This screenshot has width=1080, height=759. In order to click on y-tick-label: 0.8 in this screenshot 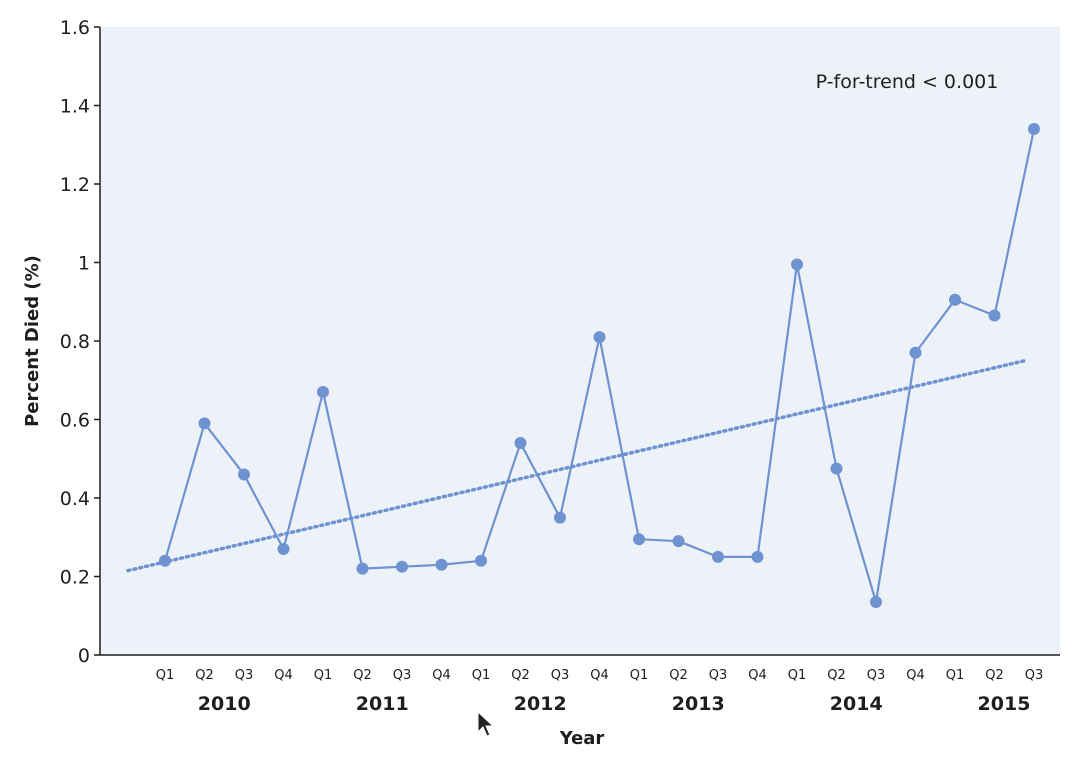, I will do `click(75, 342)`.